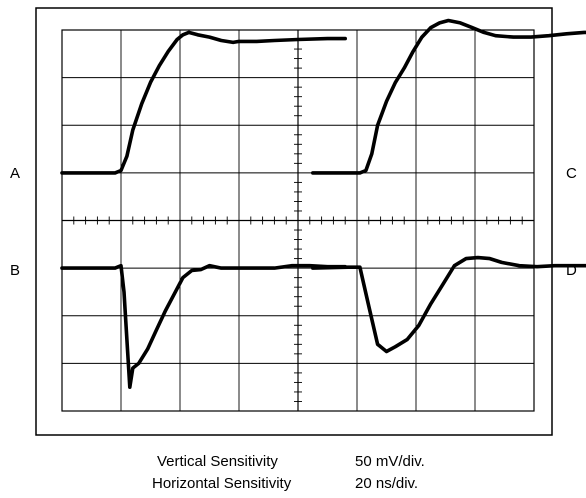 This screenshot has height=498, width=586. I want to click on trace-b, so click(204, 326).